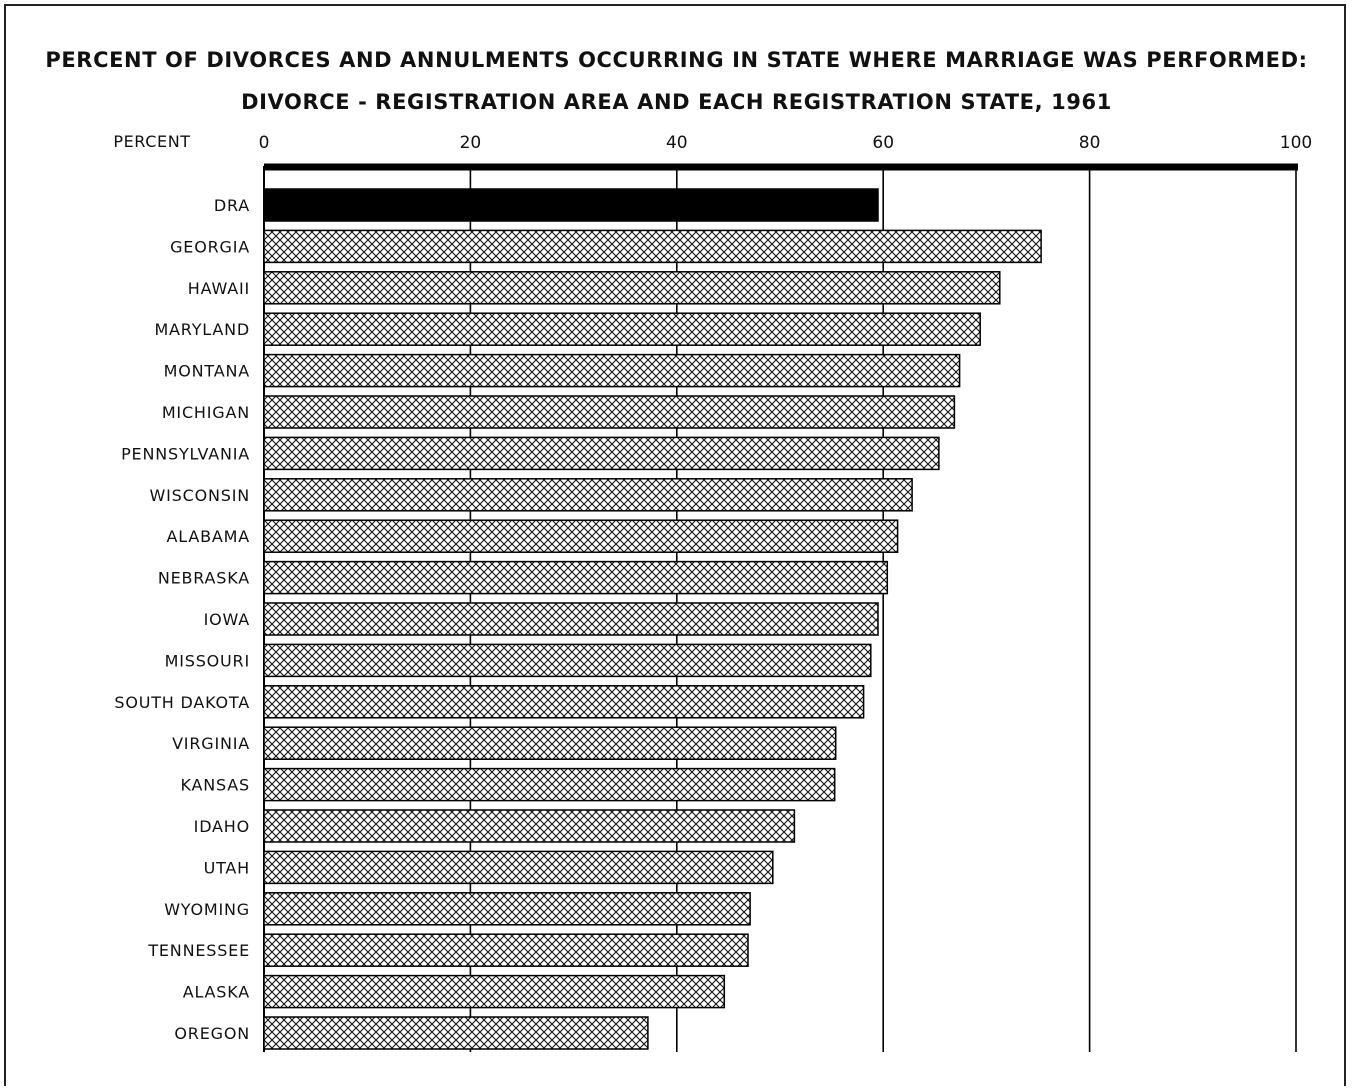  What do you see at coordinates (227, 867) in the screenshot?
I see `category-label: UTAH` at bounding box center [227, 867].